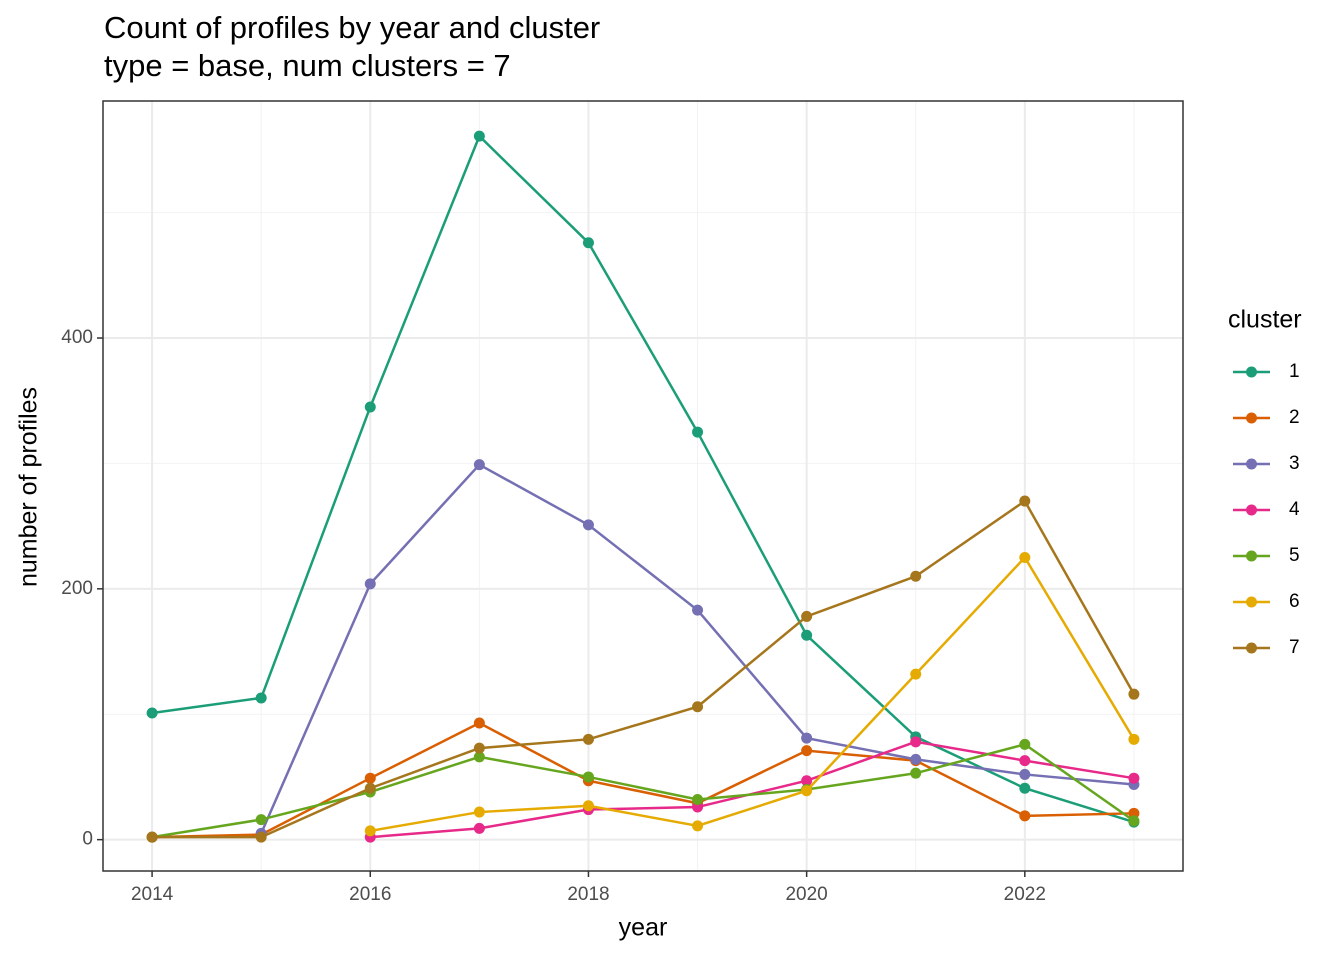  I want to click on x-tick-label: 2016, so click(370, 894).